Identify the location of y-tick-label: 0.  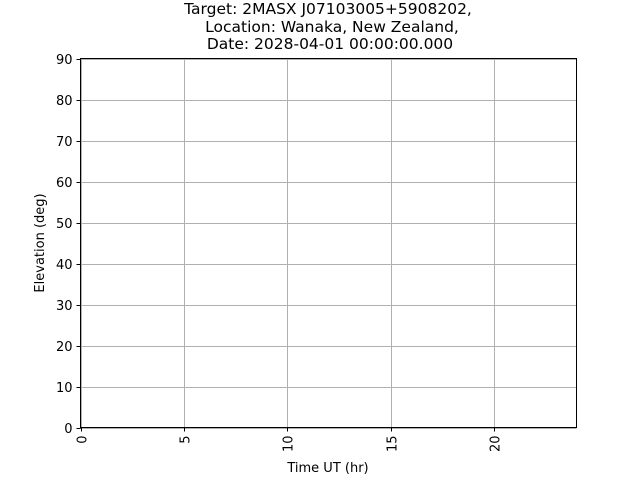
(68, 429).